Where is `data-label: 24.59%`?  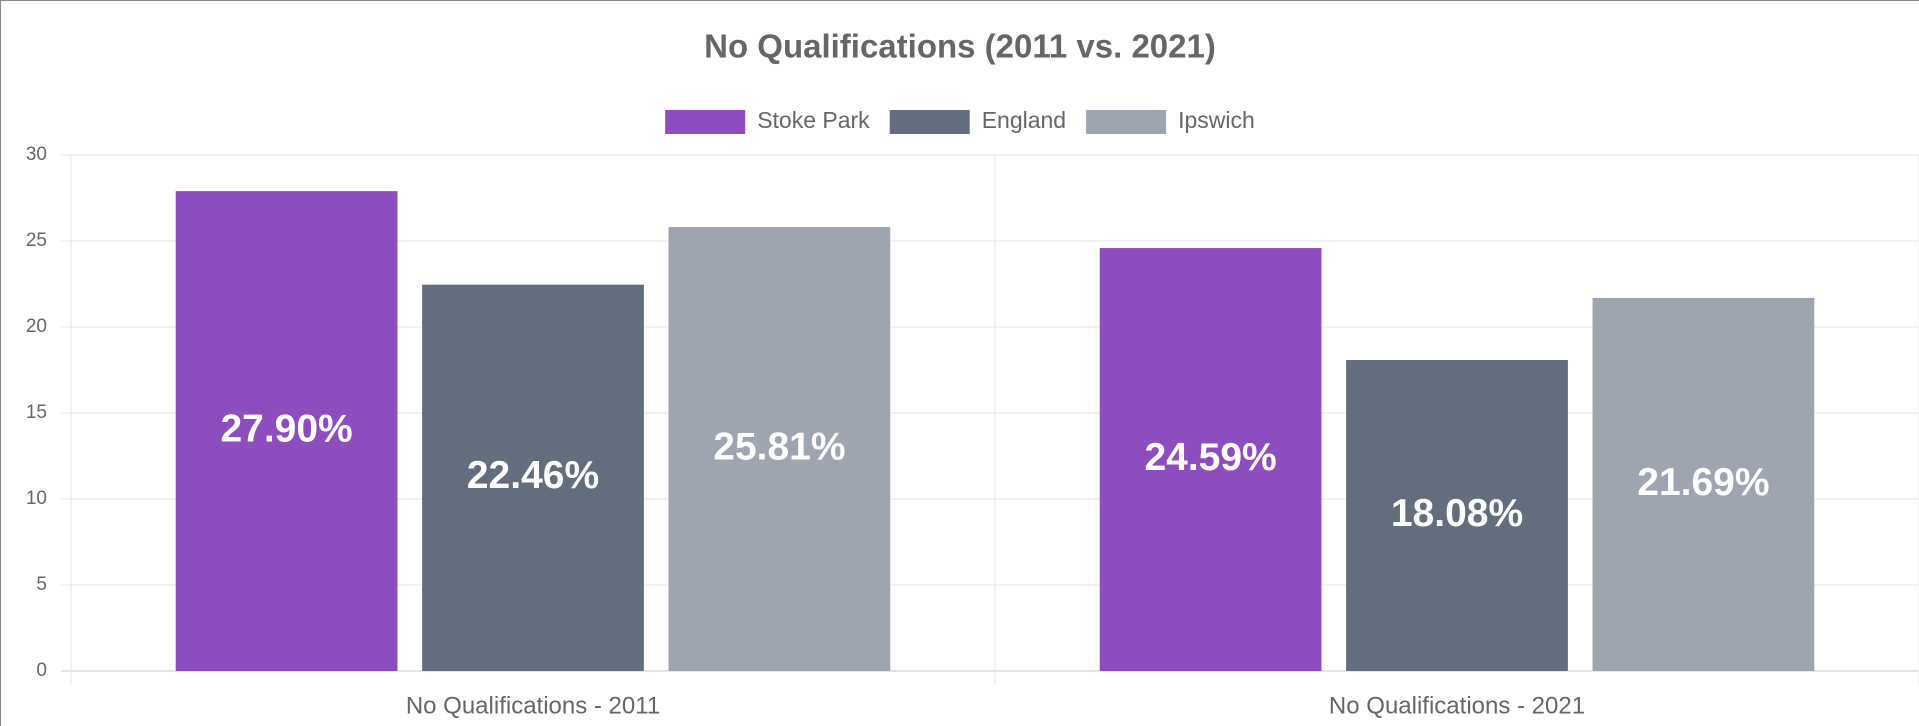
data-label: 24.59% is located at coordinates (1210, 457).